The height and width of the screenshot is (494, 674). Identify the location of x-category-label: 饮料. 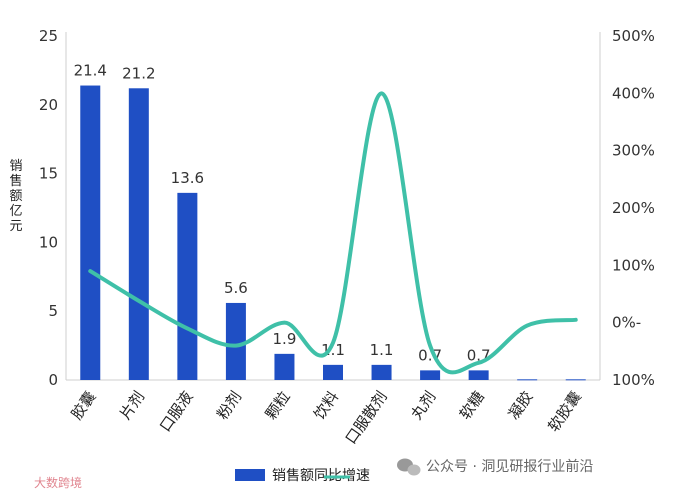
(326, 405).